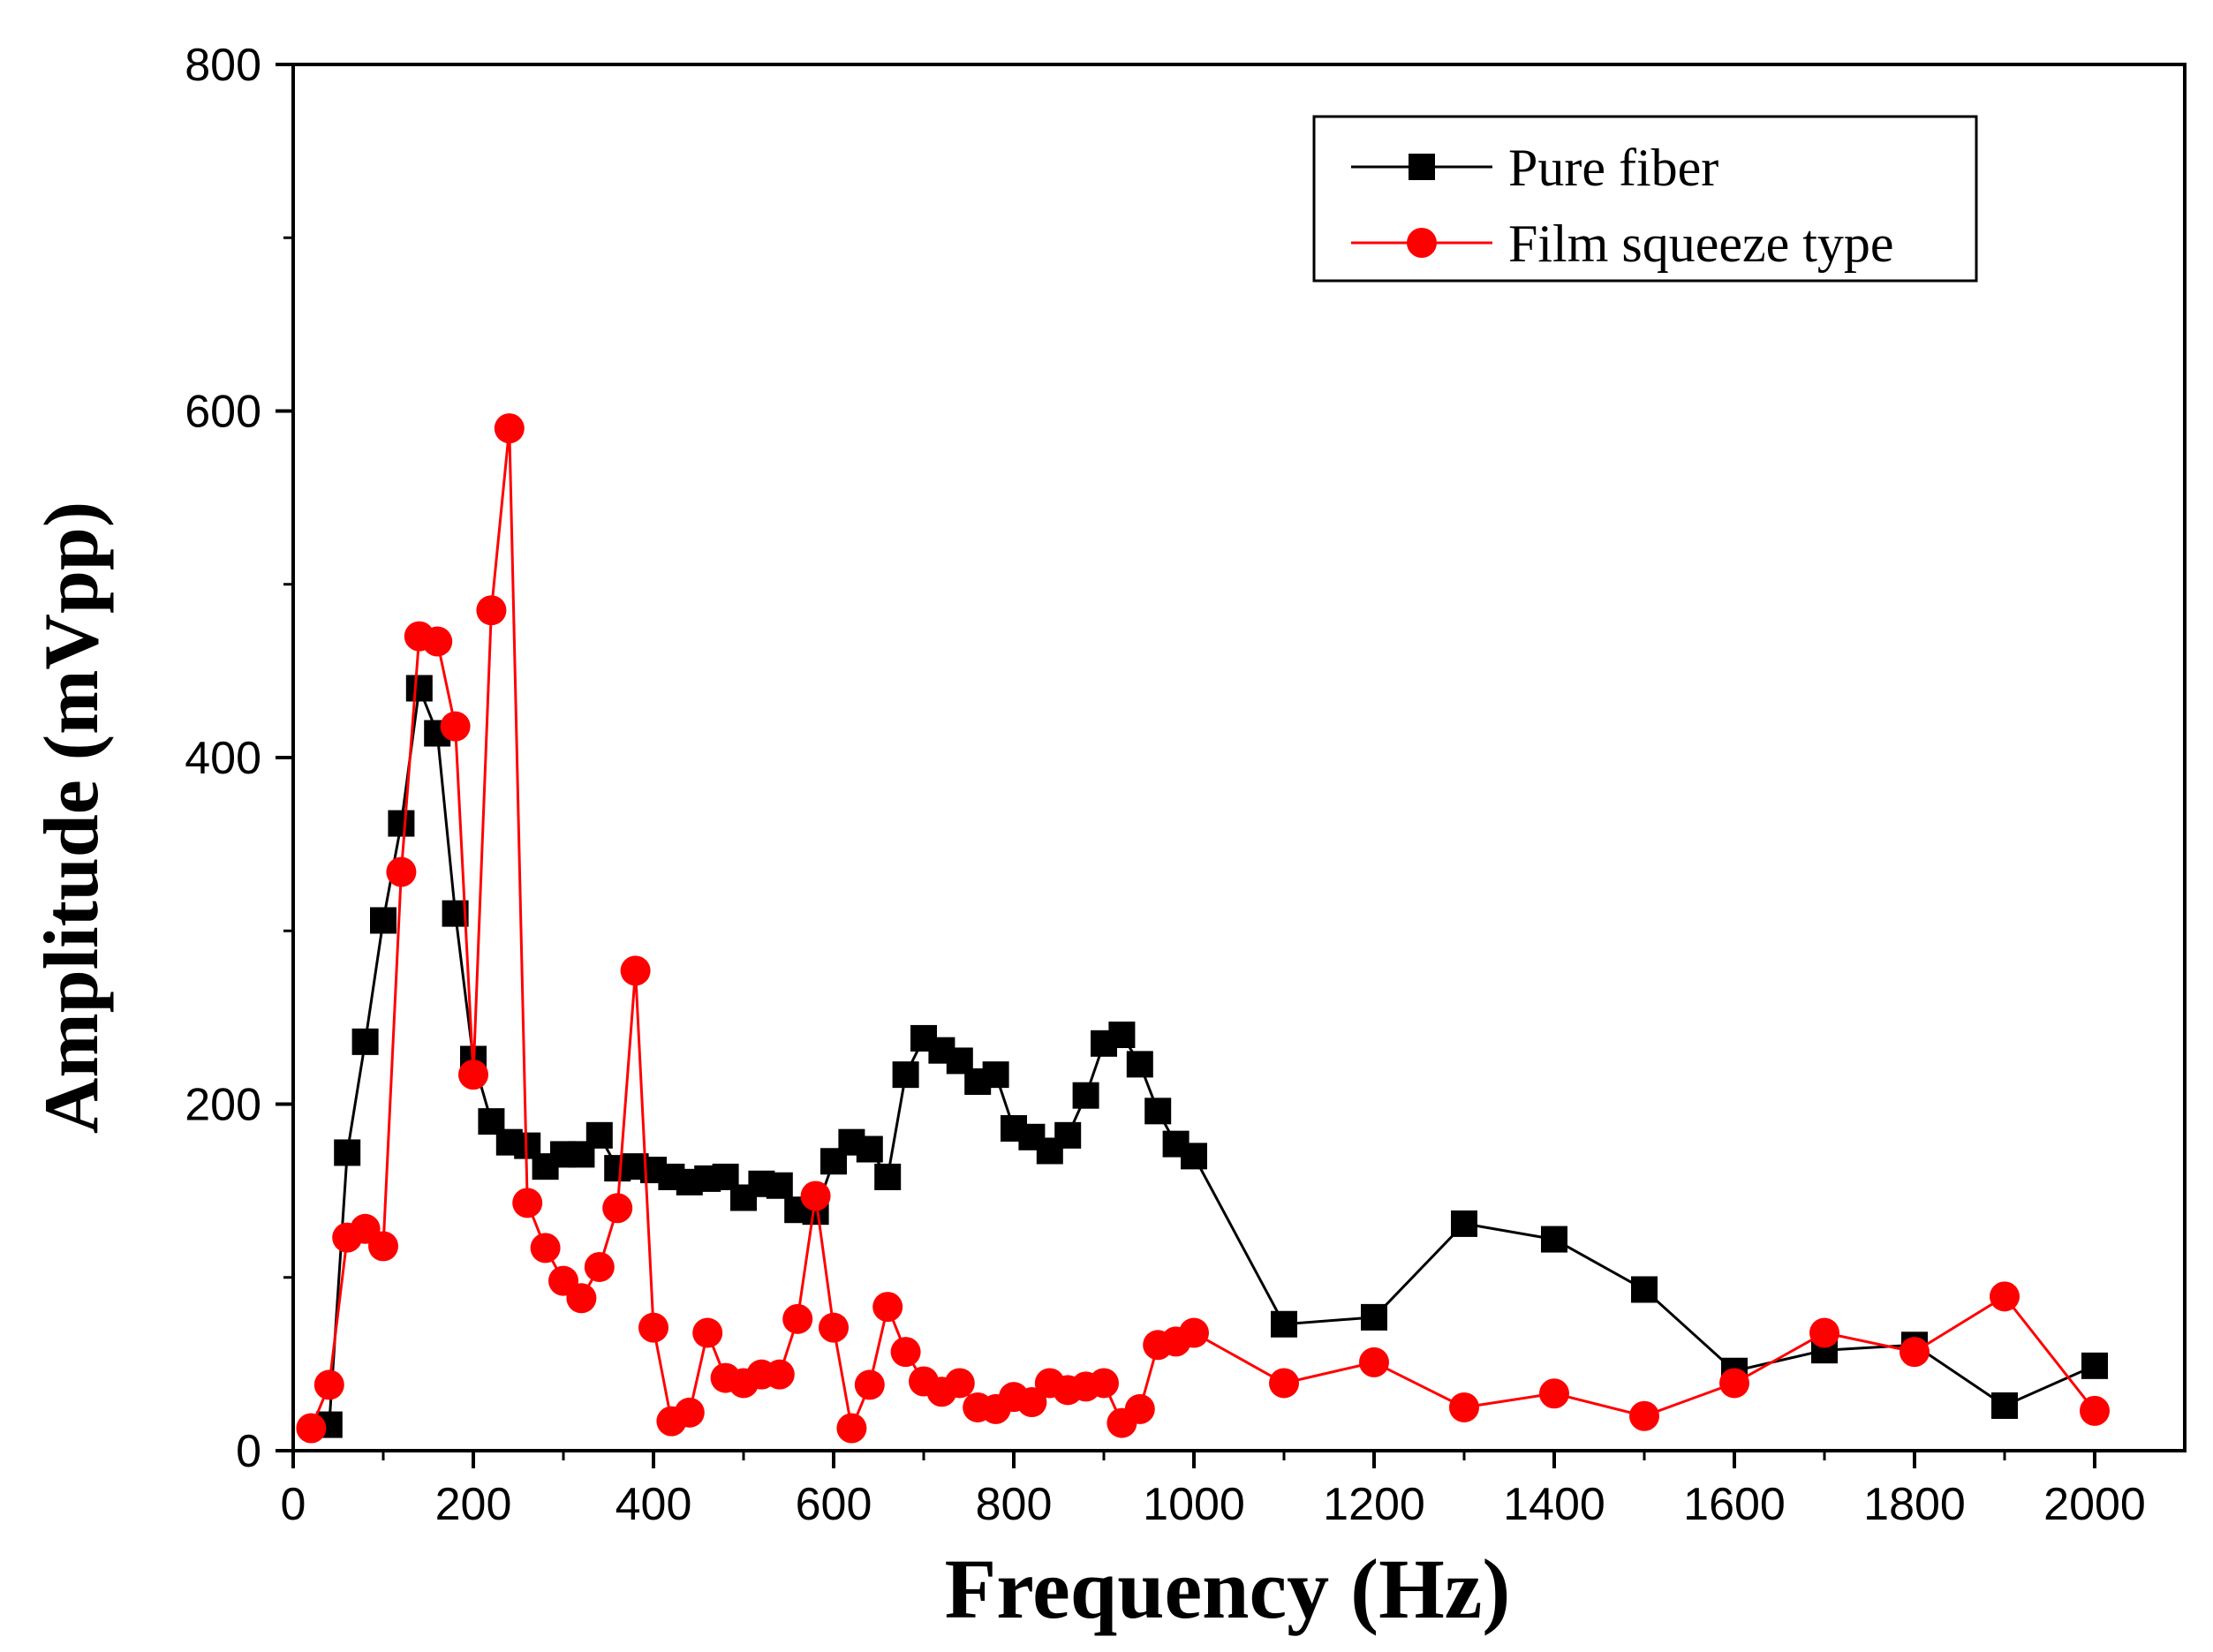  What do you see at coordinates (1734, 1505) in the screenshot?
I see `x-tick-label: 1600` at bounding box center [1734, 1505].